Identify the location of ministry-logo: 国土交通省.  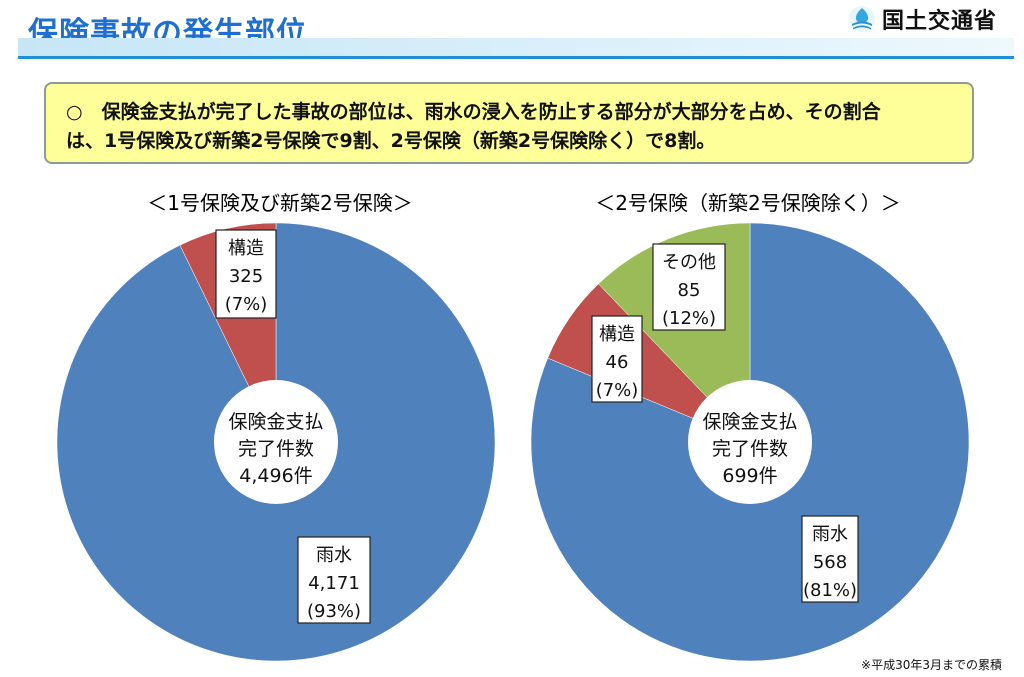
(922, 19).